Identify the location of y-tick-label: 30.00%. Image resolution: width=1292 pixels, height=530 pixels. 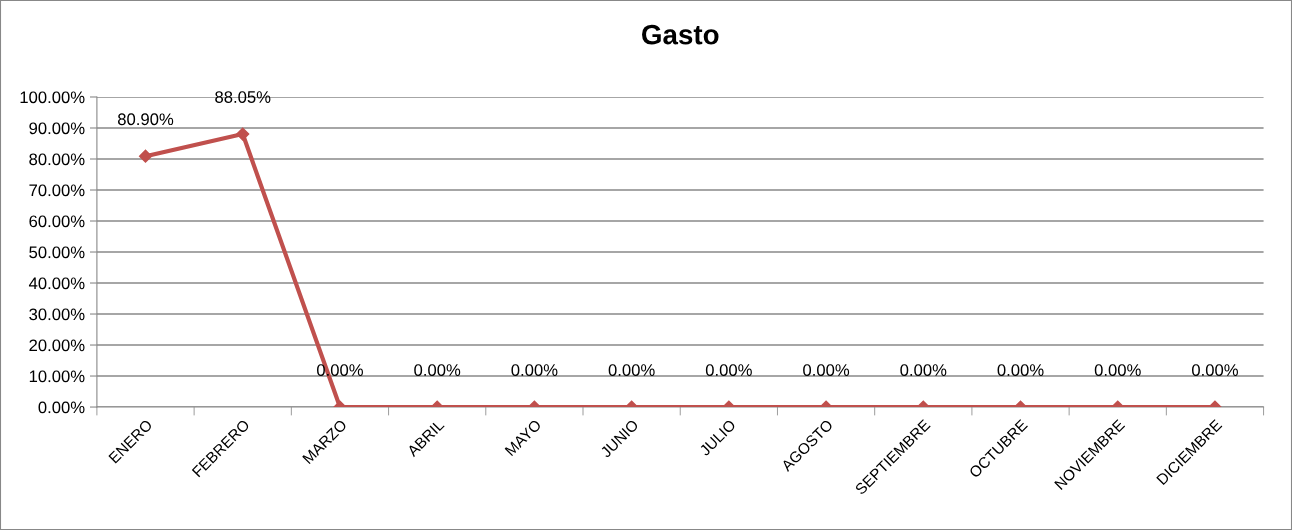
(57, 314).